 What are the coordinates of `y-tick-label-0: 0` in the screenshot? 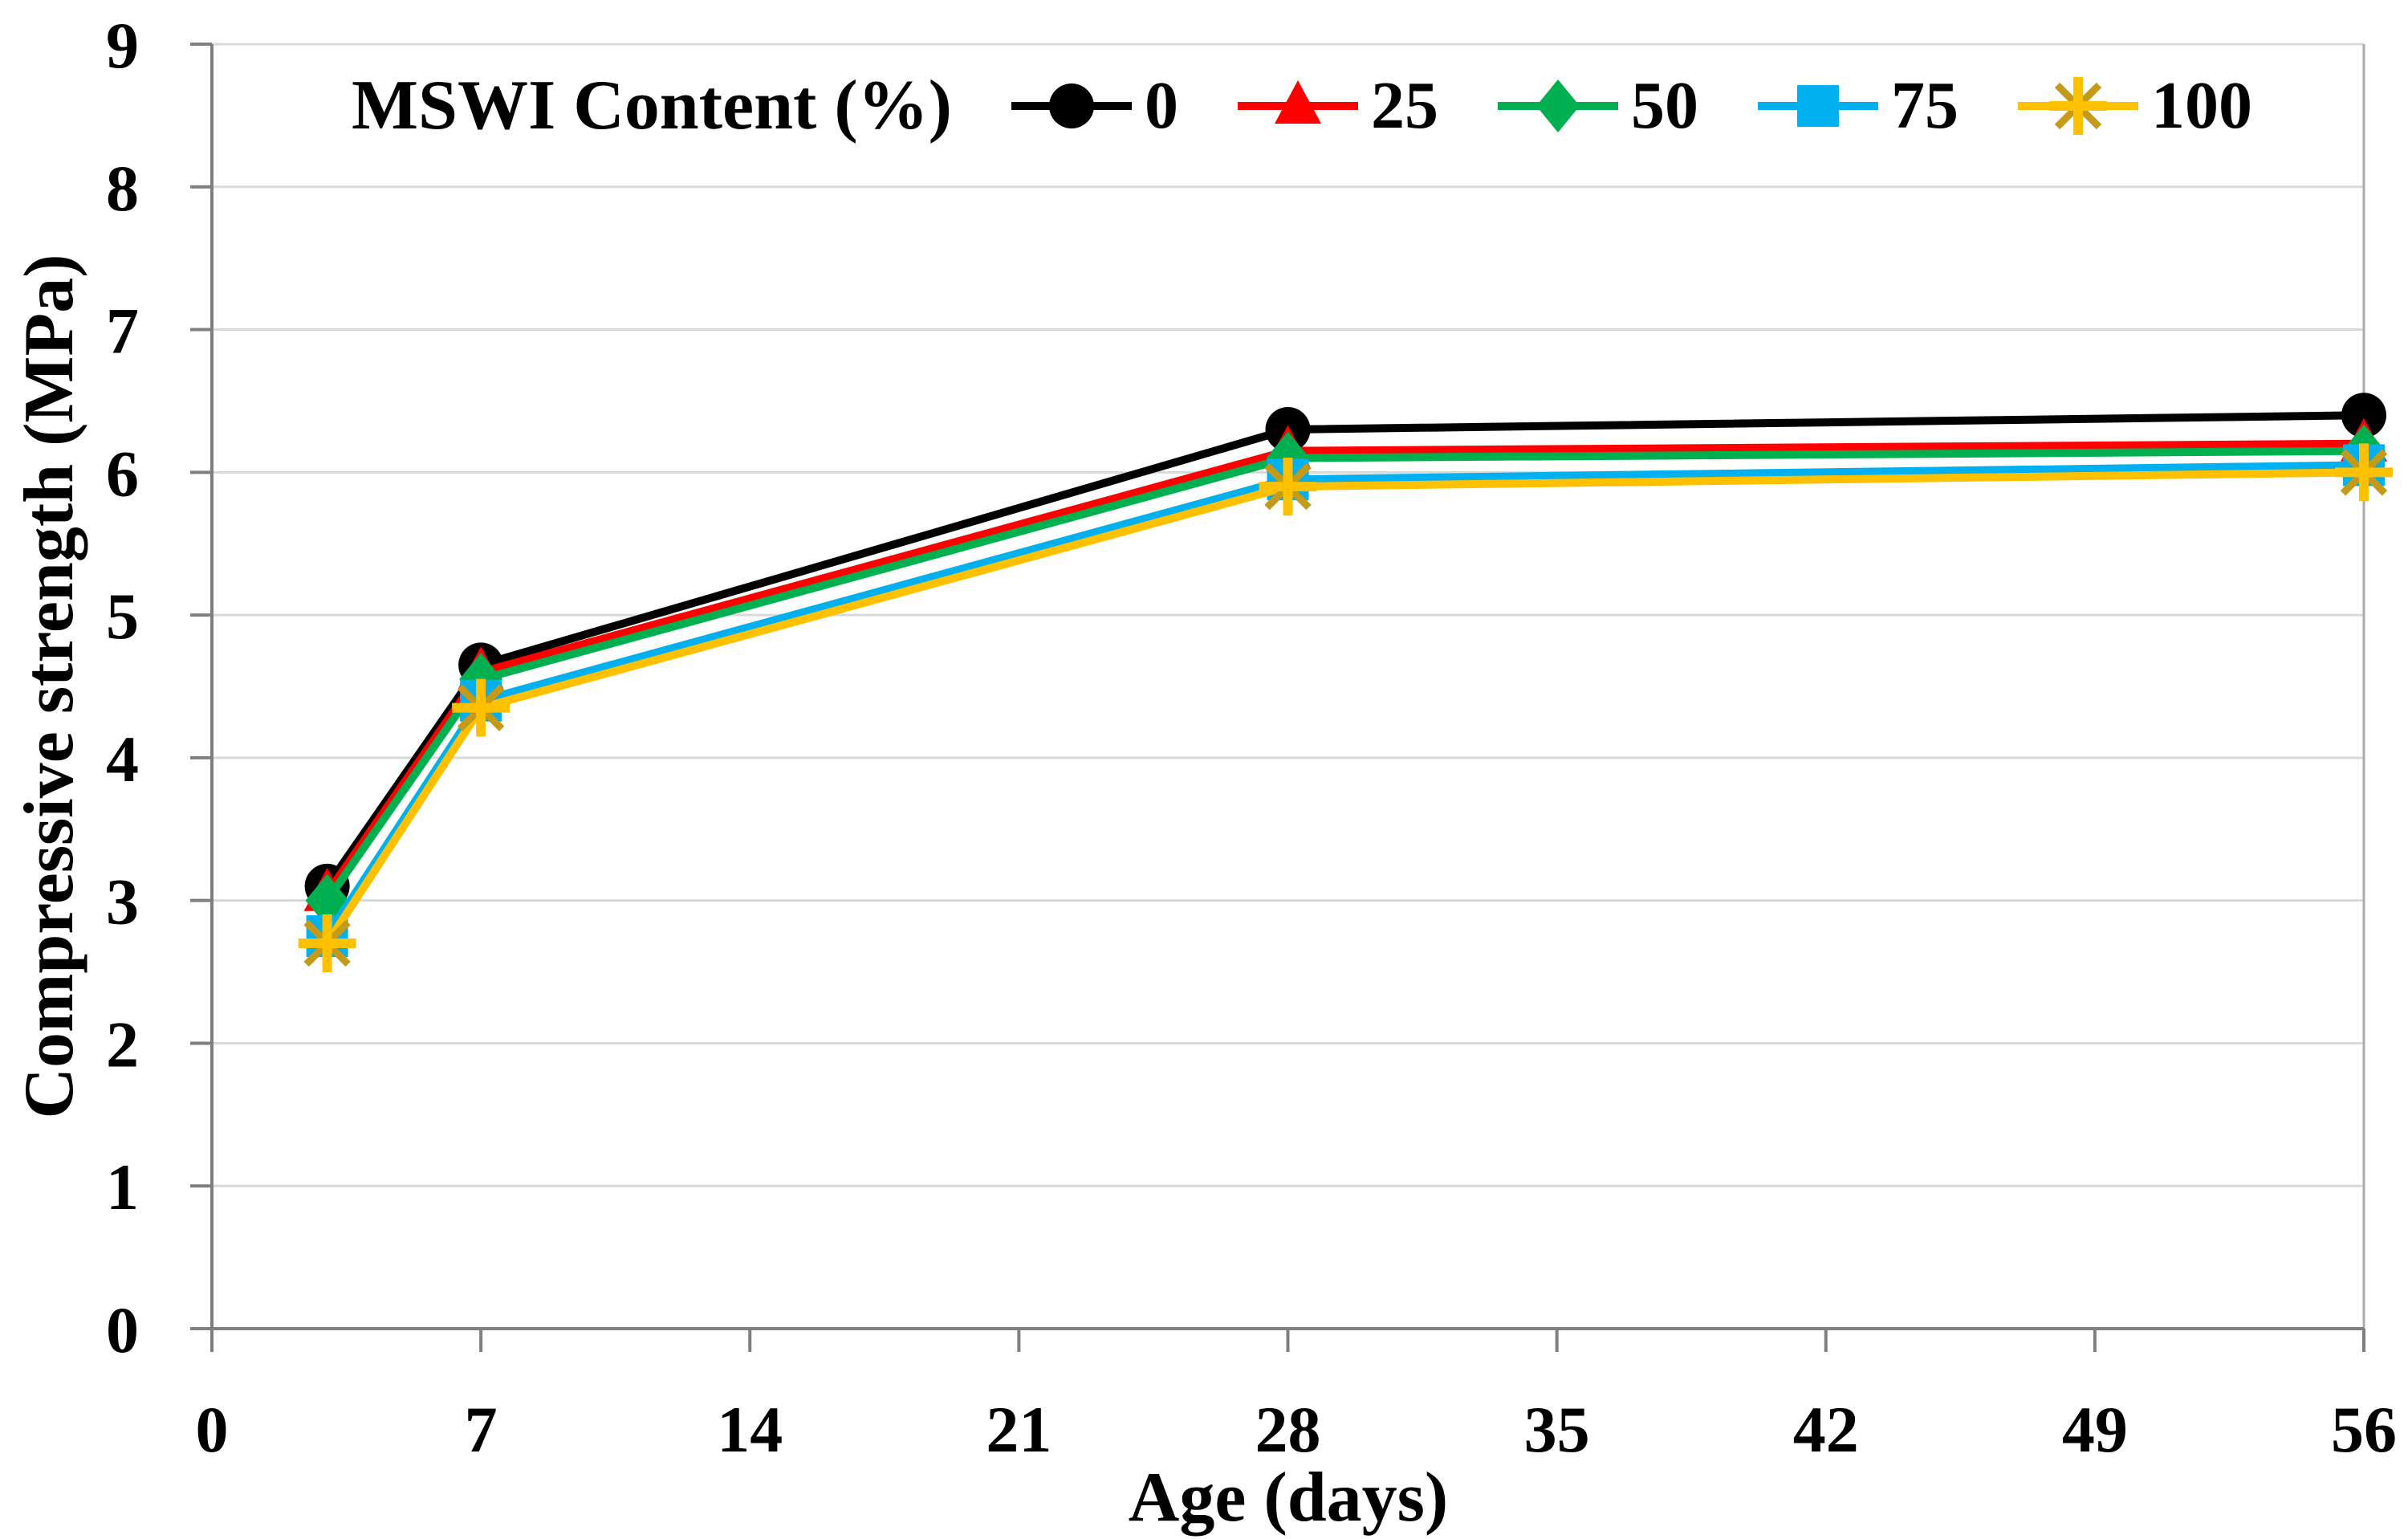 It's located at (122, 1329).